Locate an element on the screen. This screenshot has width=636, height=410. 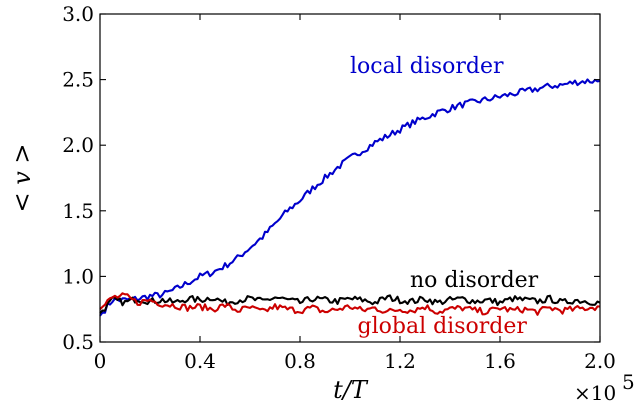
x-multiplier-label: ×10 is located at coordinates (595, 393).